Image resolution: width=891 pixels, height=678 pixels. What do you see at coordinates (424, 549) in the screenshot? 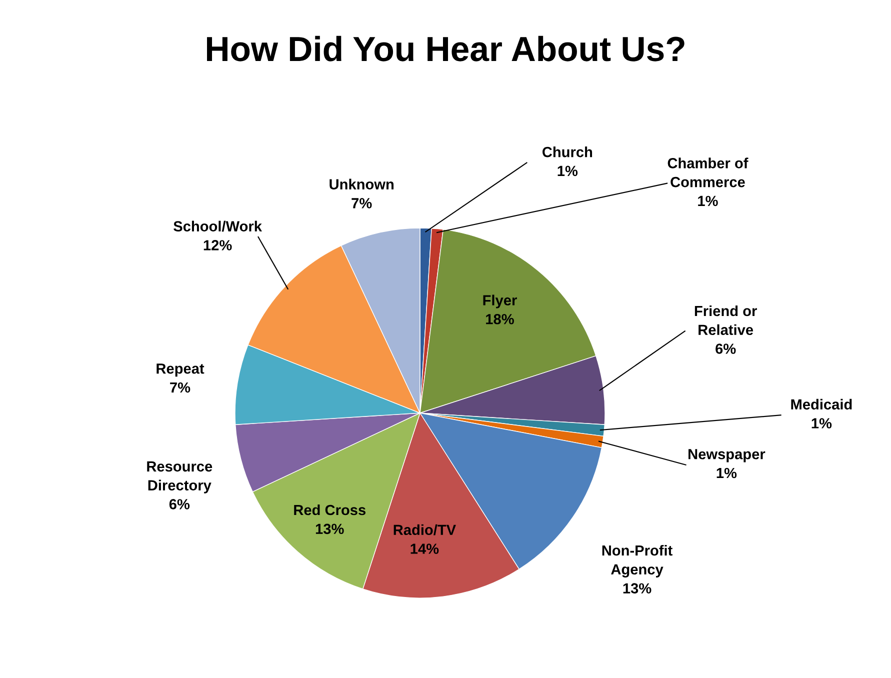
I see `data-label: 14%` at bounding box center [424, 549].